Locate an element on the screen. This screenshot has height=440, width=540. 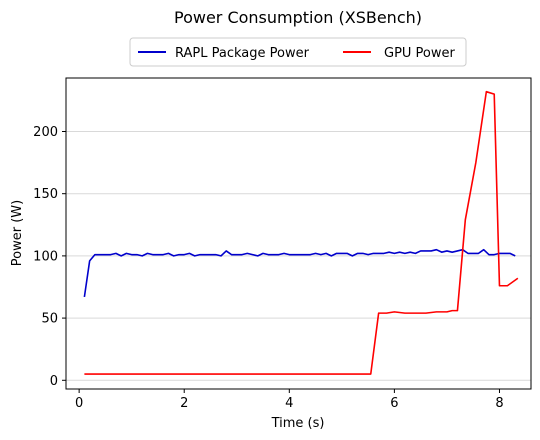
x-tick-label: 2 is located at coordinates (184, 403).